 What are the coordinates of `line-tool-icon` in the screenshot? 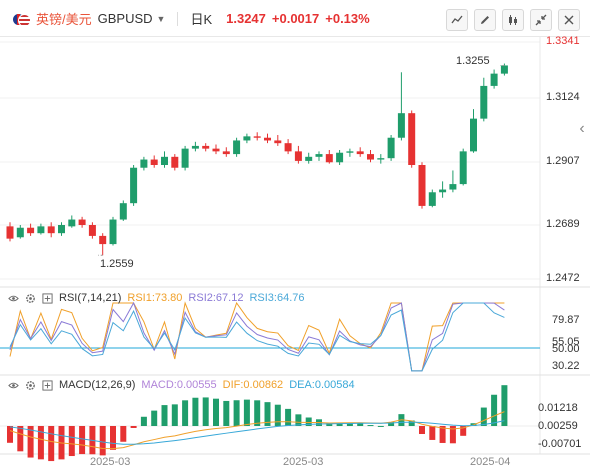 It's located at (457, 20).